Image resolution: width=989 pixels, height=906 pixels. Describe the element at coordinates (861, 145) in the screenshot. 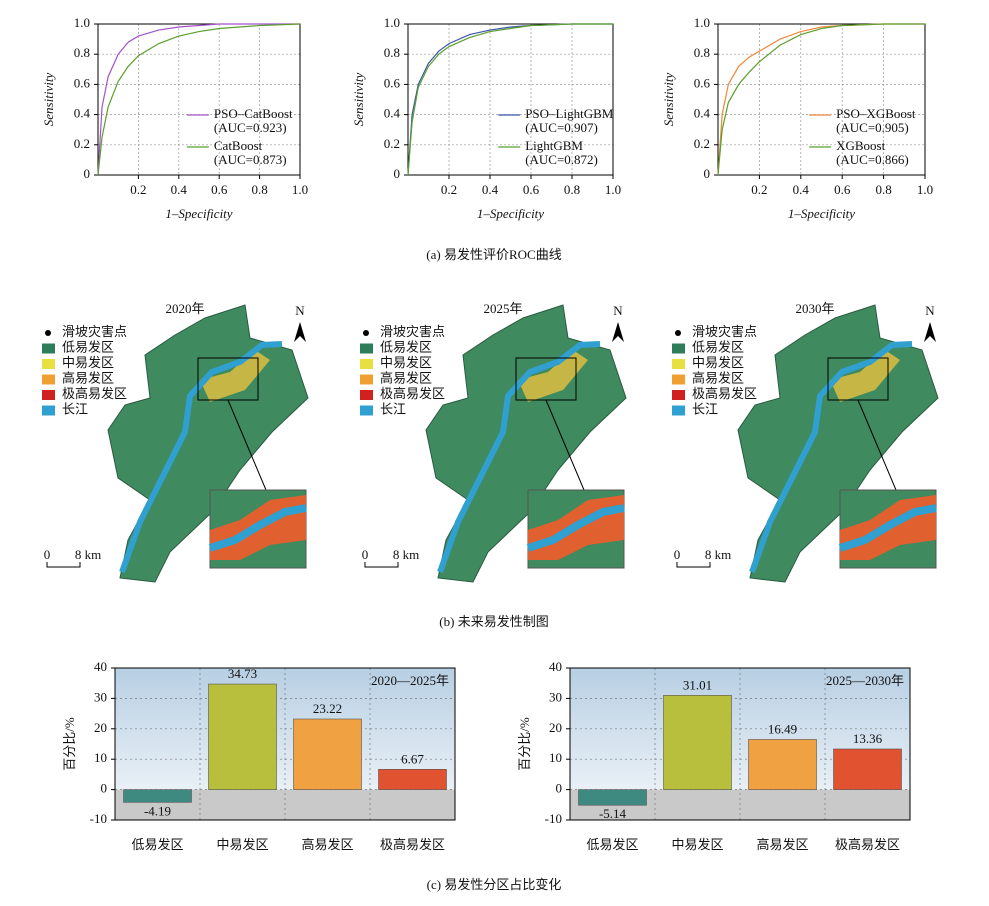

I see `legend-label: XGBoost` at that location.